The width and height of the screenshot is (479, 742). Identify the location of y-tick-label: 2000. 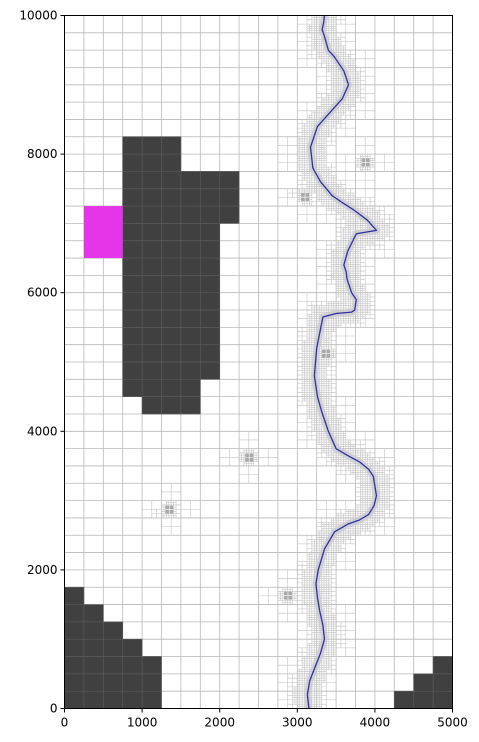
(42, 570).